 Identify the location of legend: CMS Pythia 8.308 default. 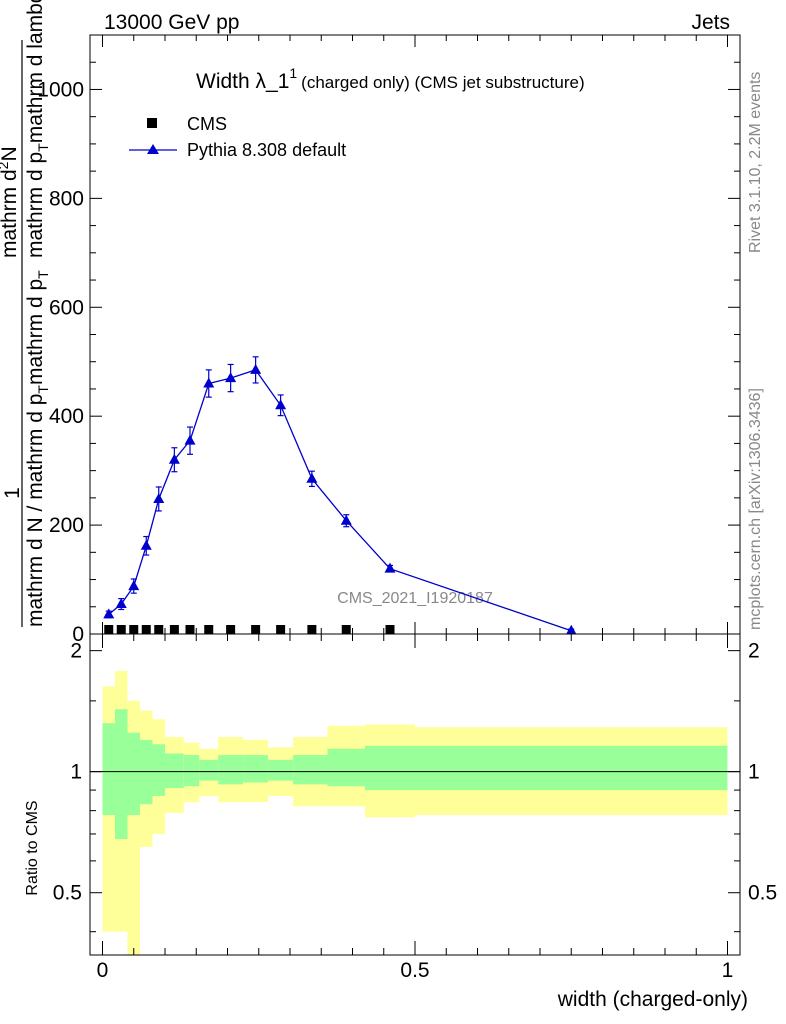
(237, 137).